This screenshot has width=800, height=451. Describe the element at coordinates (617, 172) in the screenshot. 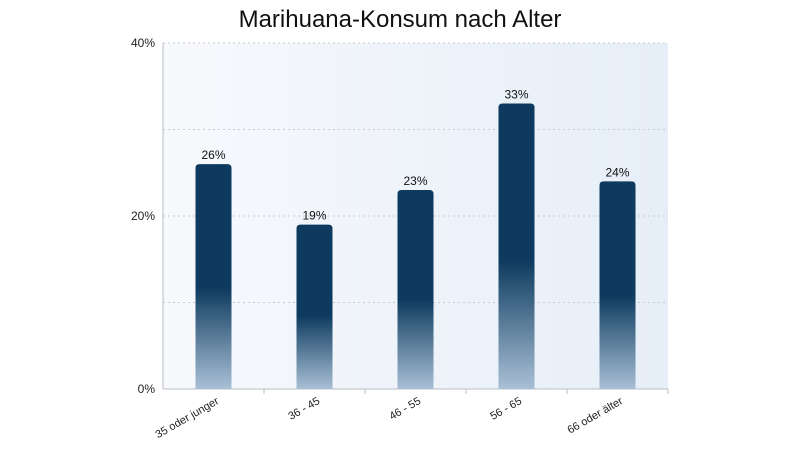

I see `data-label: 24%` at that location.